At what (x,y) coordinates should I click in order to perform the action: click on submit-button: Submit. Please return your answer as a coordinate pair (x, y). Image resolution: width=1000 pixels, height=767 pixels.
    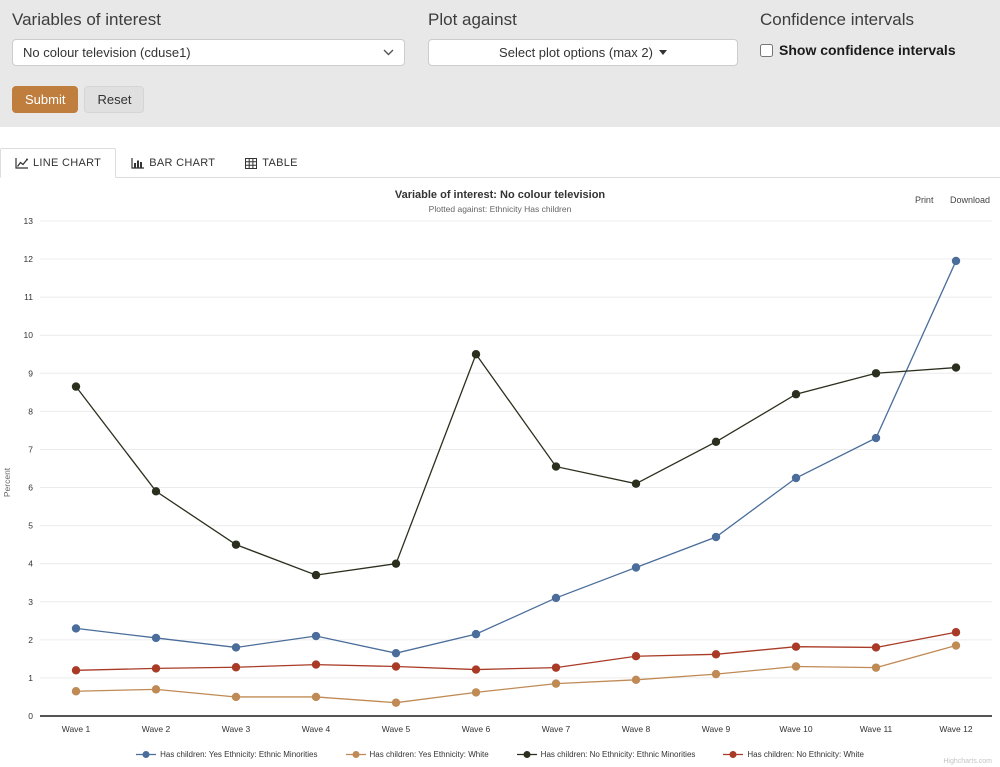
    Looking at the image, I should click on (45, 99).